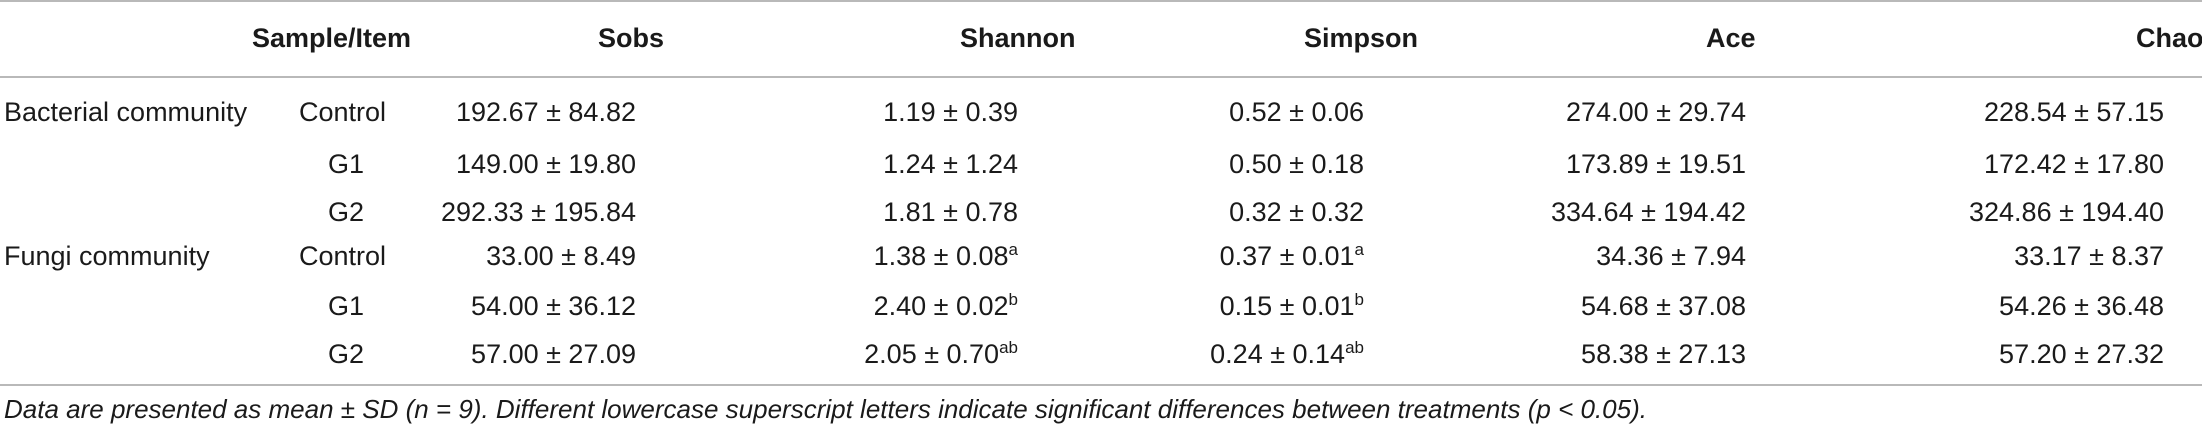 The width and height of the screenshot is (2202, 433). What do you see at coordinates (1013, 249) in the screenshot?
I see `cell-shannon-sup: a` at bounding box center [1013, 249].